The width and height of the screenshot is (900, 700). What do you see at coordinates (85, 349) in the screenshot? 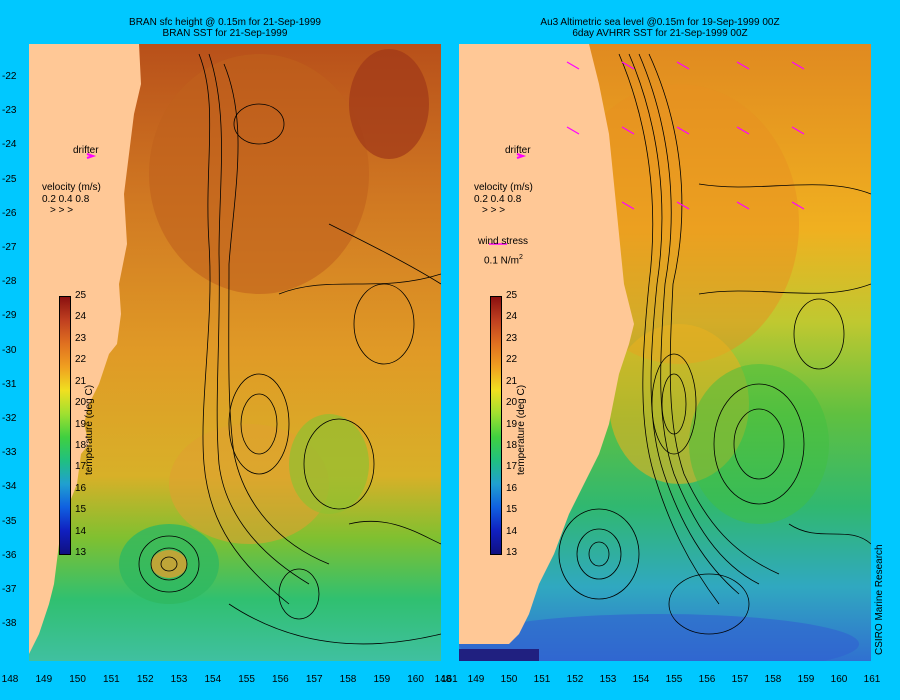
I see `left-land` at bounding box center [85, 349].